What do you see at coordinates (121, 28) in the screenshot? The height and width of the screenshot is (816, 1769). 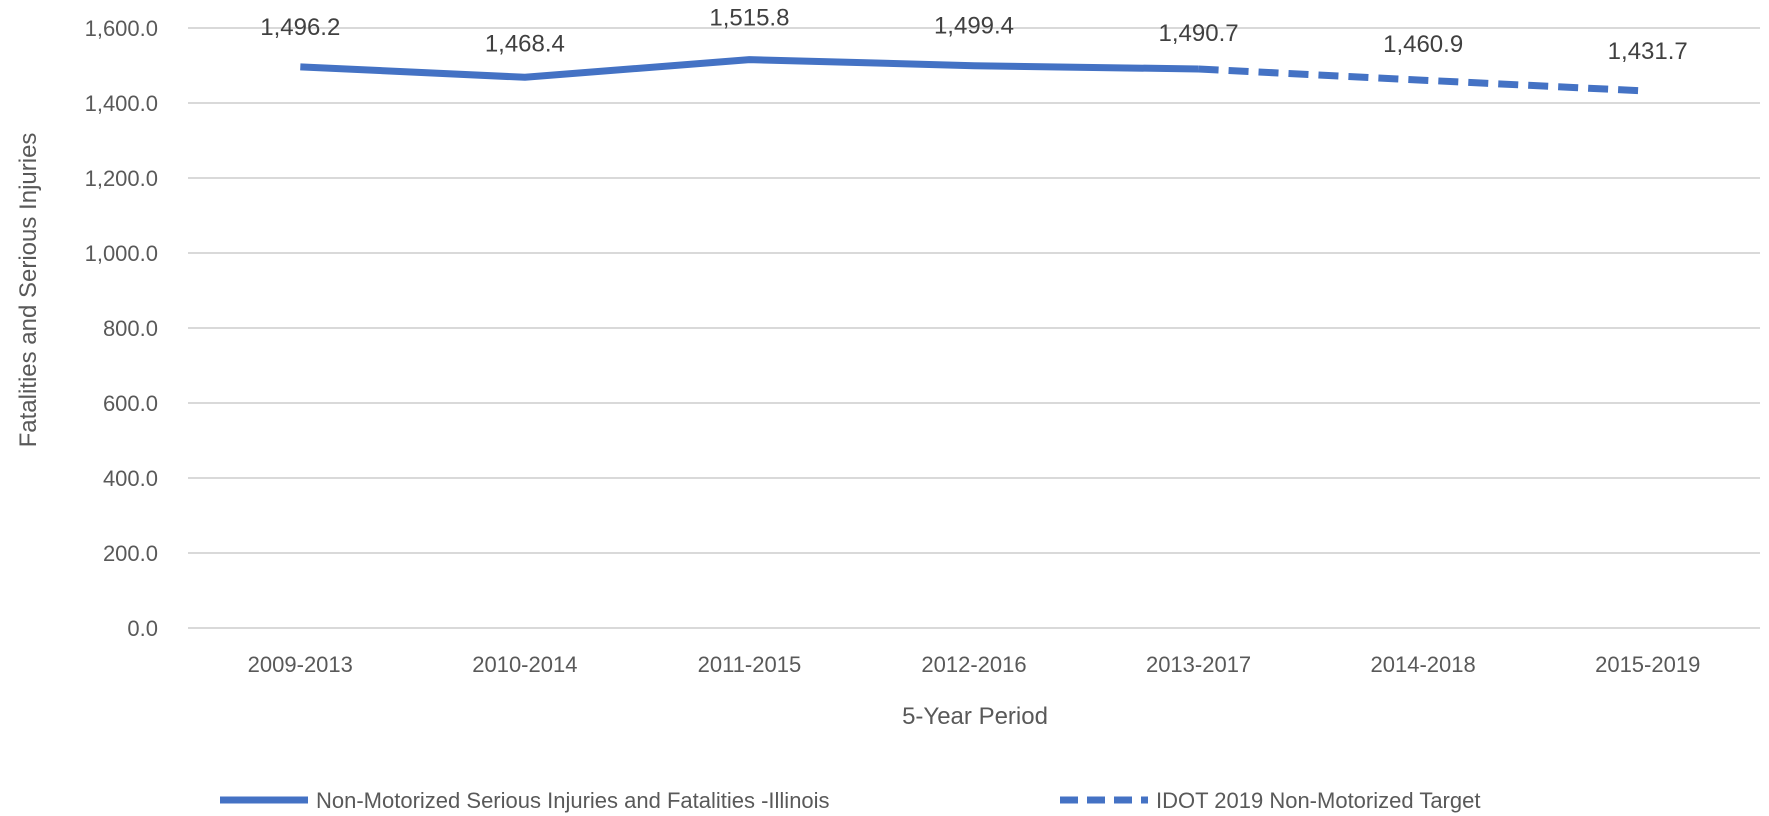 I see `y-tick-label: 1,600.0` at bounding box center [121, 28].